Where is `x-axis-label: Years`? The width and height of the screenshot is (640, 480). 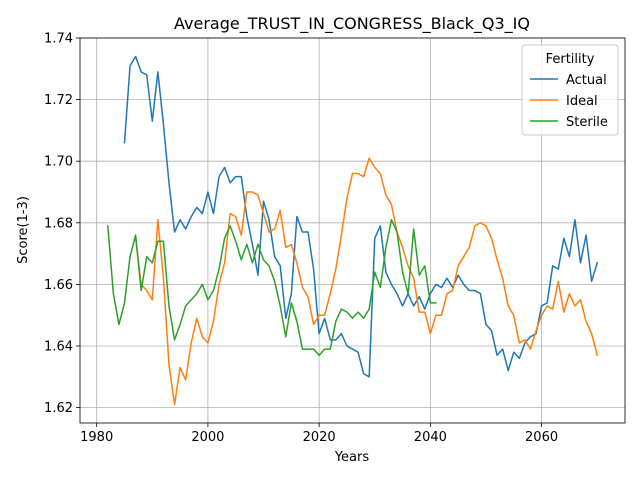 x-axis-label: Years is located at coordinates (352, 457).